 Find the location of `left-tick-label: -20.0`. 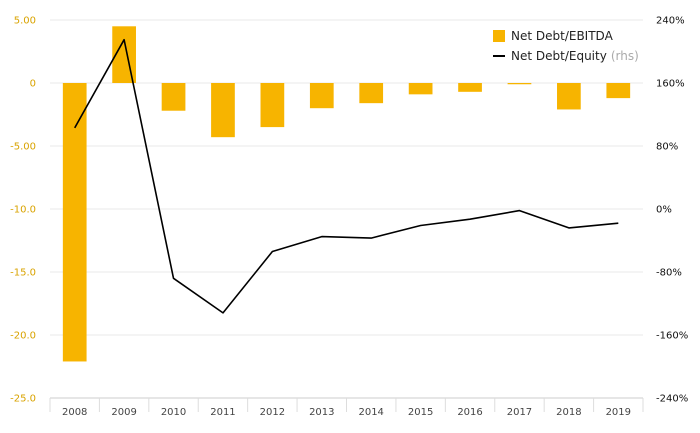

left-tick-label: -20.0 is located at coordinates (23, 336).